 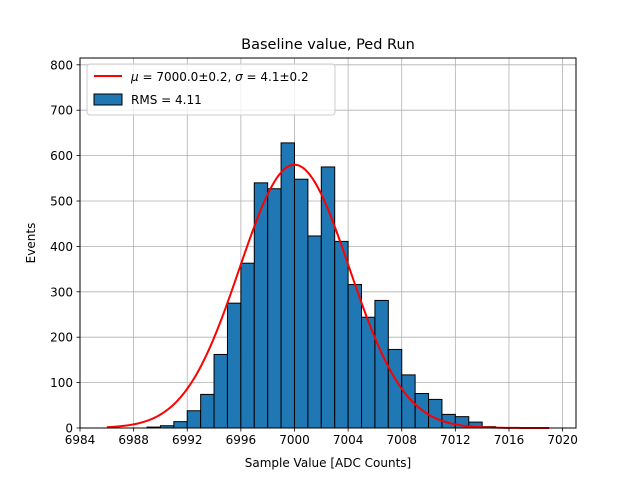 What do you see at coordinates (276, 77) in the screenshot?
I see `legend-sigma-value: = 4.1±0.2` at bounding box center [276, 77].